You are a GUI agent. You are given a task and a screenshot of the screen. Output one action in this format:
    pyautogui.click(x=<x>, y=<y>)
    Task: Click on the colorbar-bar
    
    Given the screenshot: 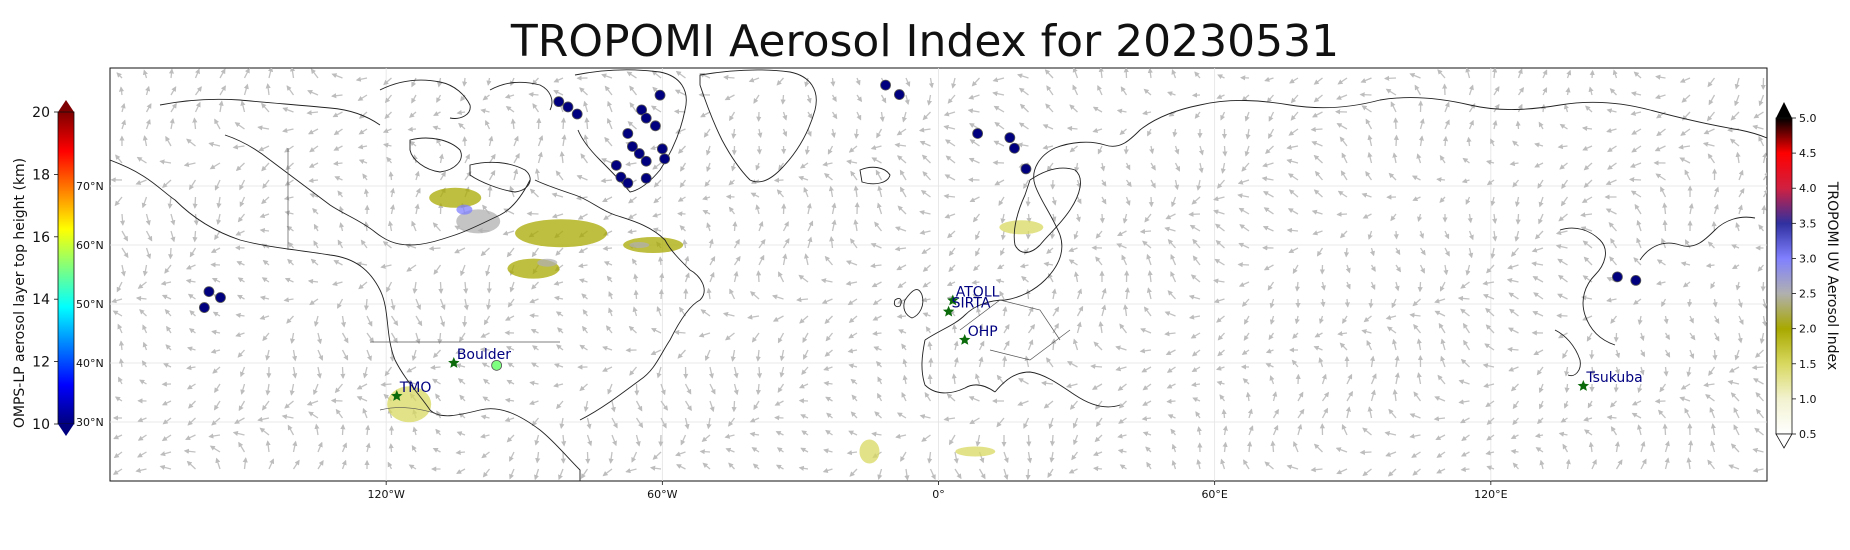 What is the action you would take?
    pyautogui.click(x=66, y=268)
    